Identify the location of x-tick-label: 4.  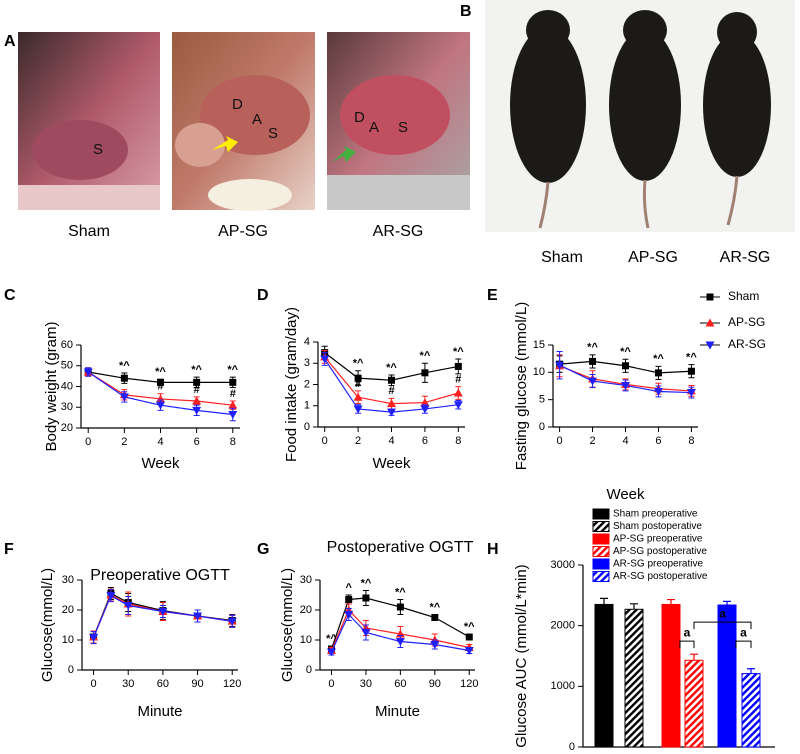
(160, 442).